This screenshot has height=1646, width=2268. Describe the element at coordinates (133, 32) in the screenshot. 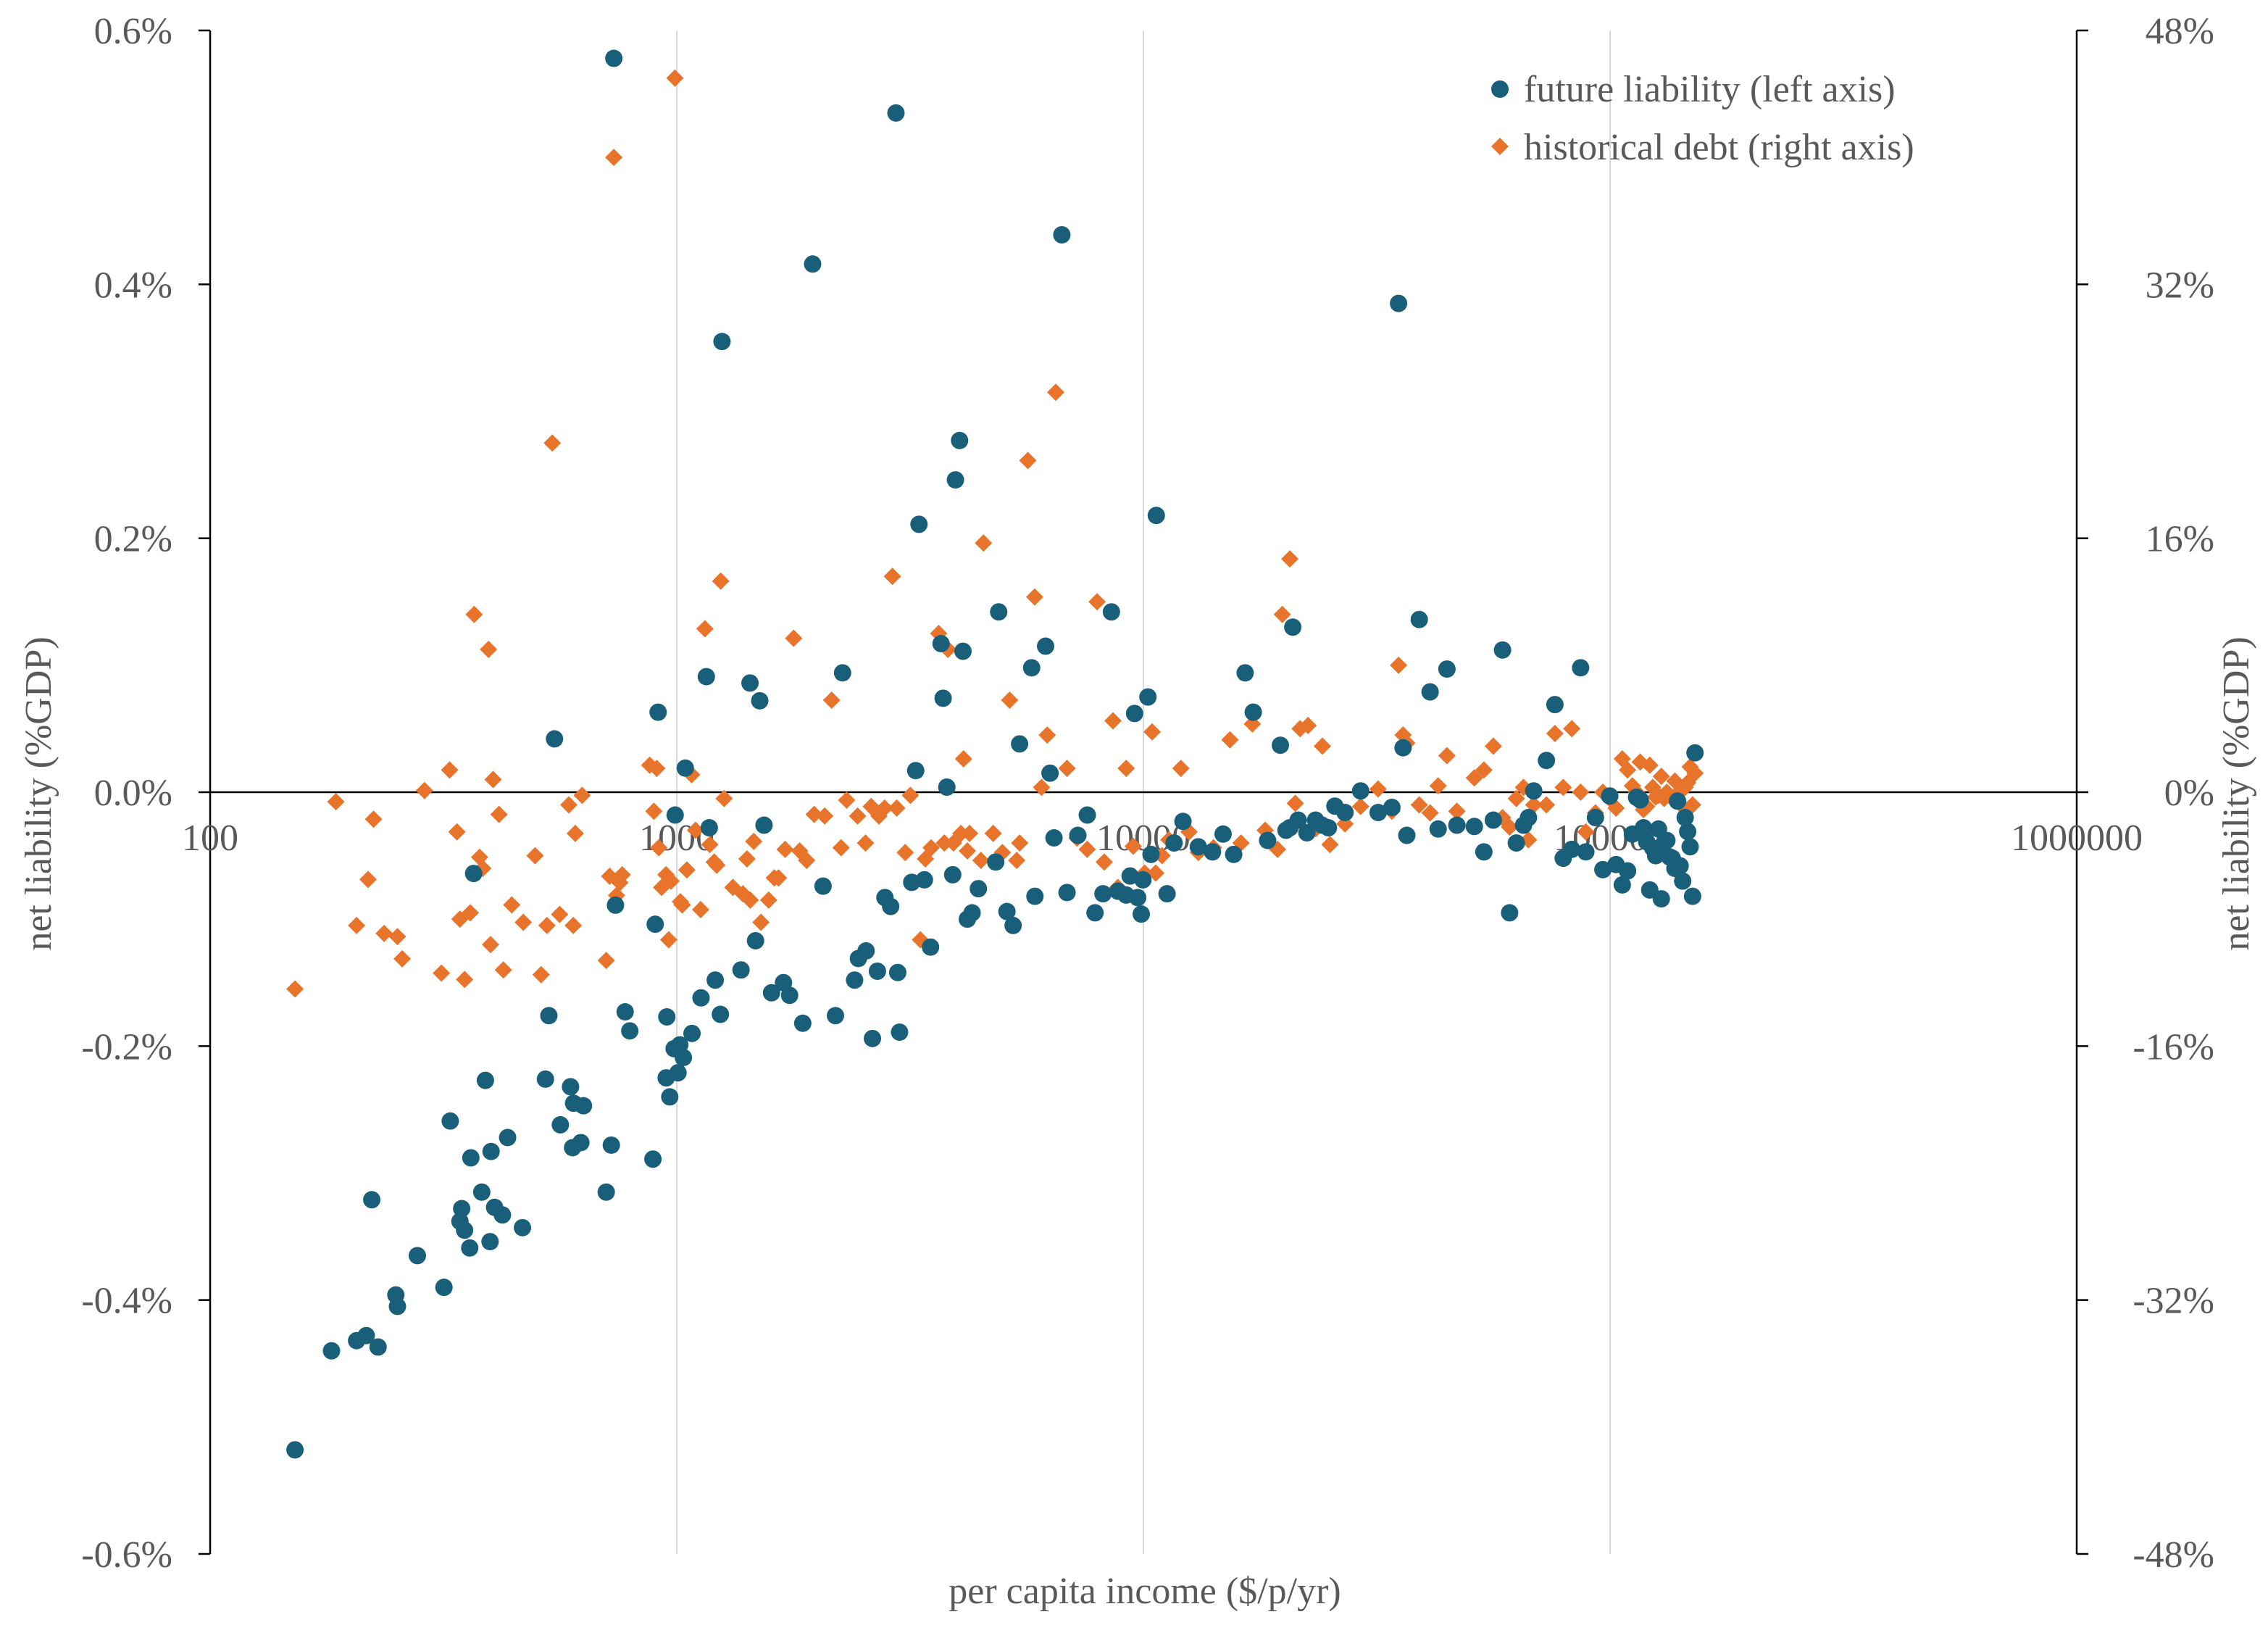

I see `left-y-tick-label: 0.6%` at that location.